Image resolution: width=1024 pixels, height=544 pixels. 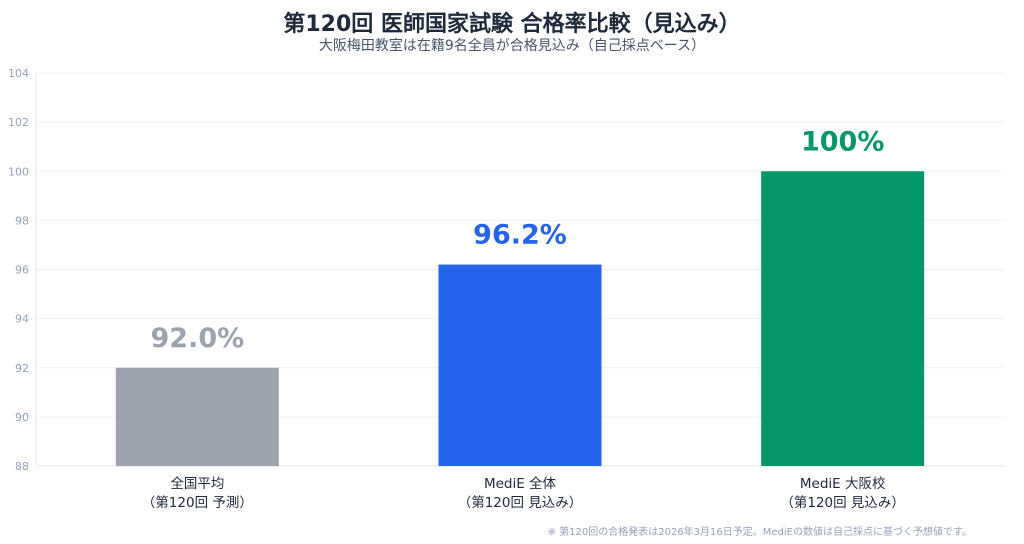 I want to click on data-label: 92.0%, so click(x=197, y=338).